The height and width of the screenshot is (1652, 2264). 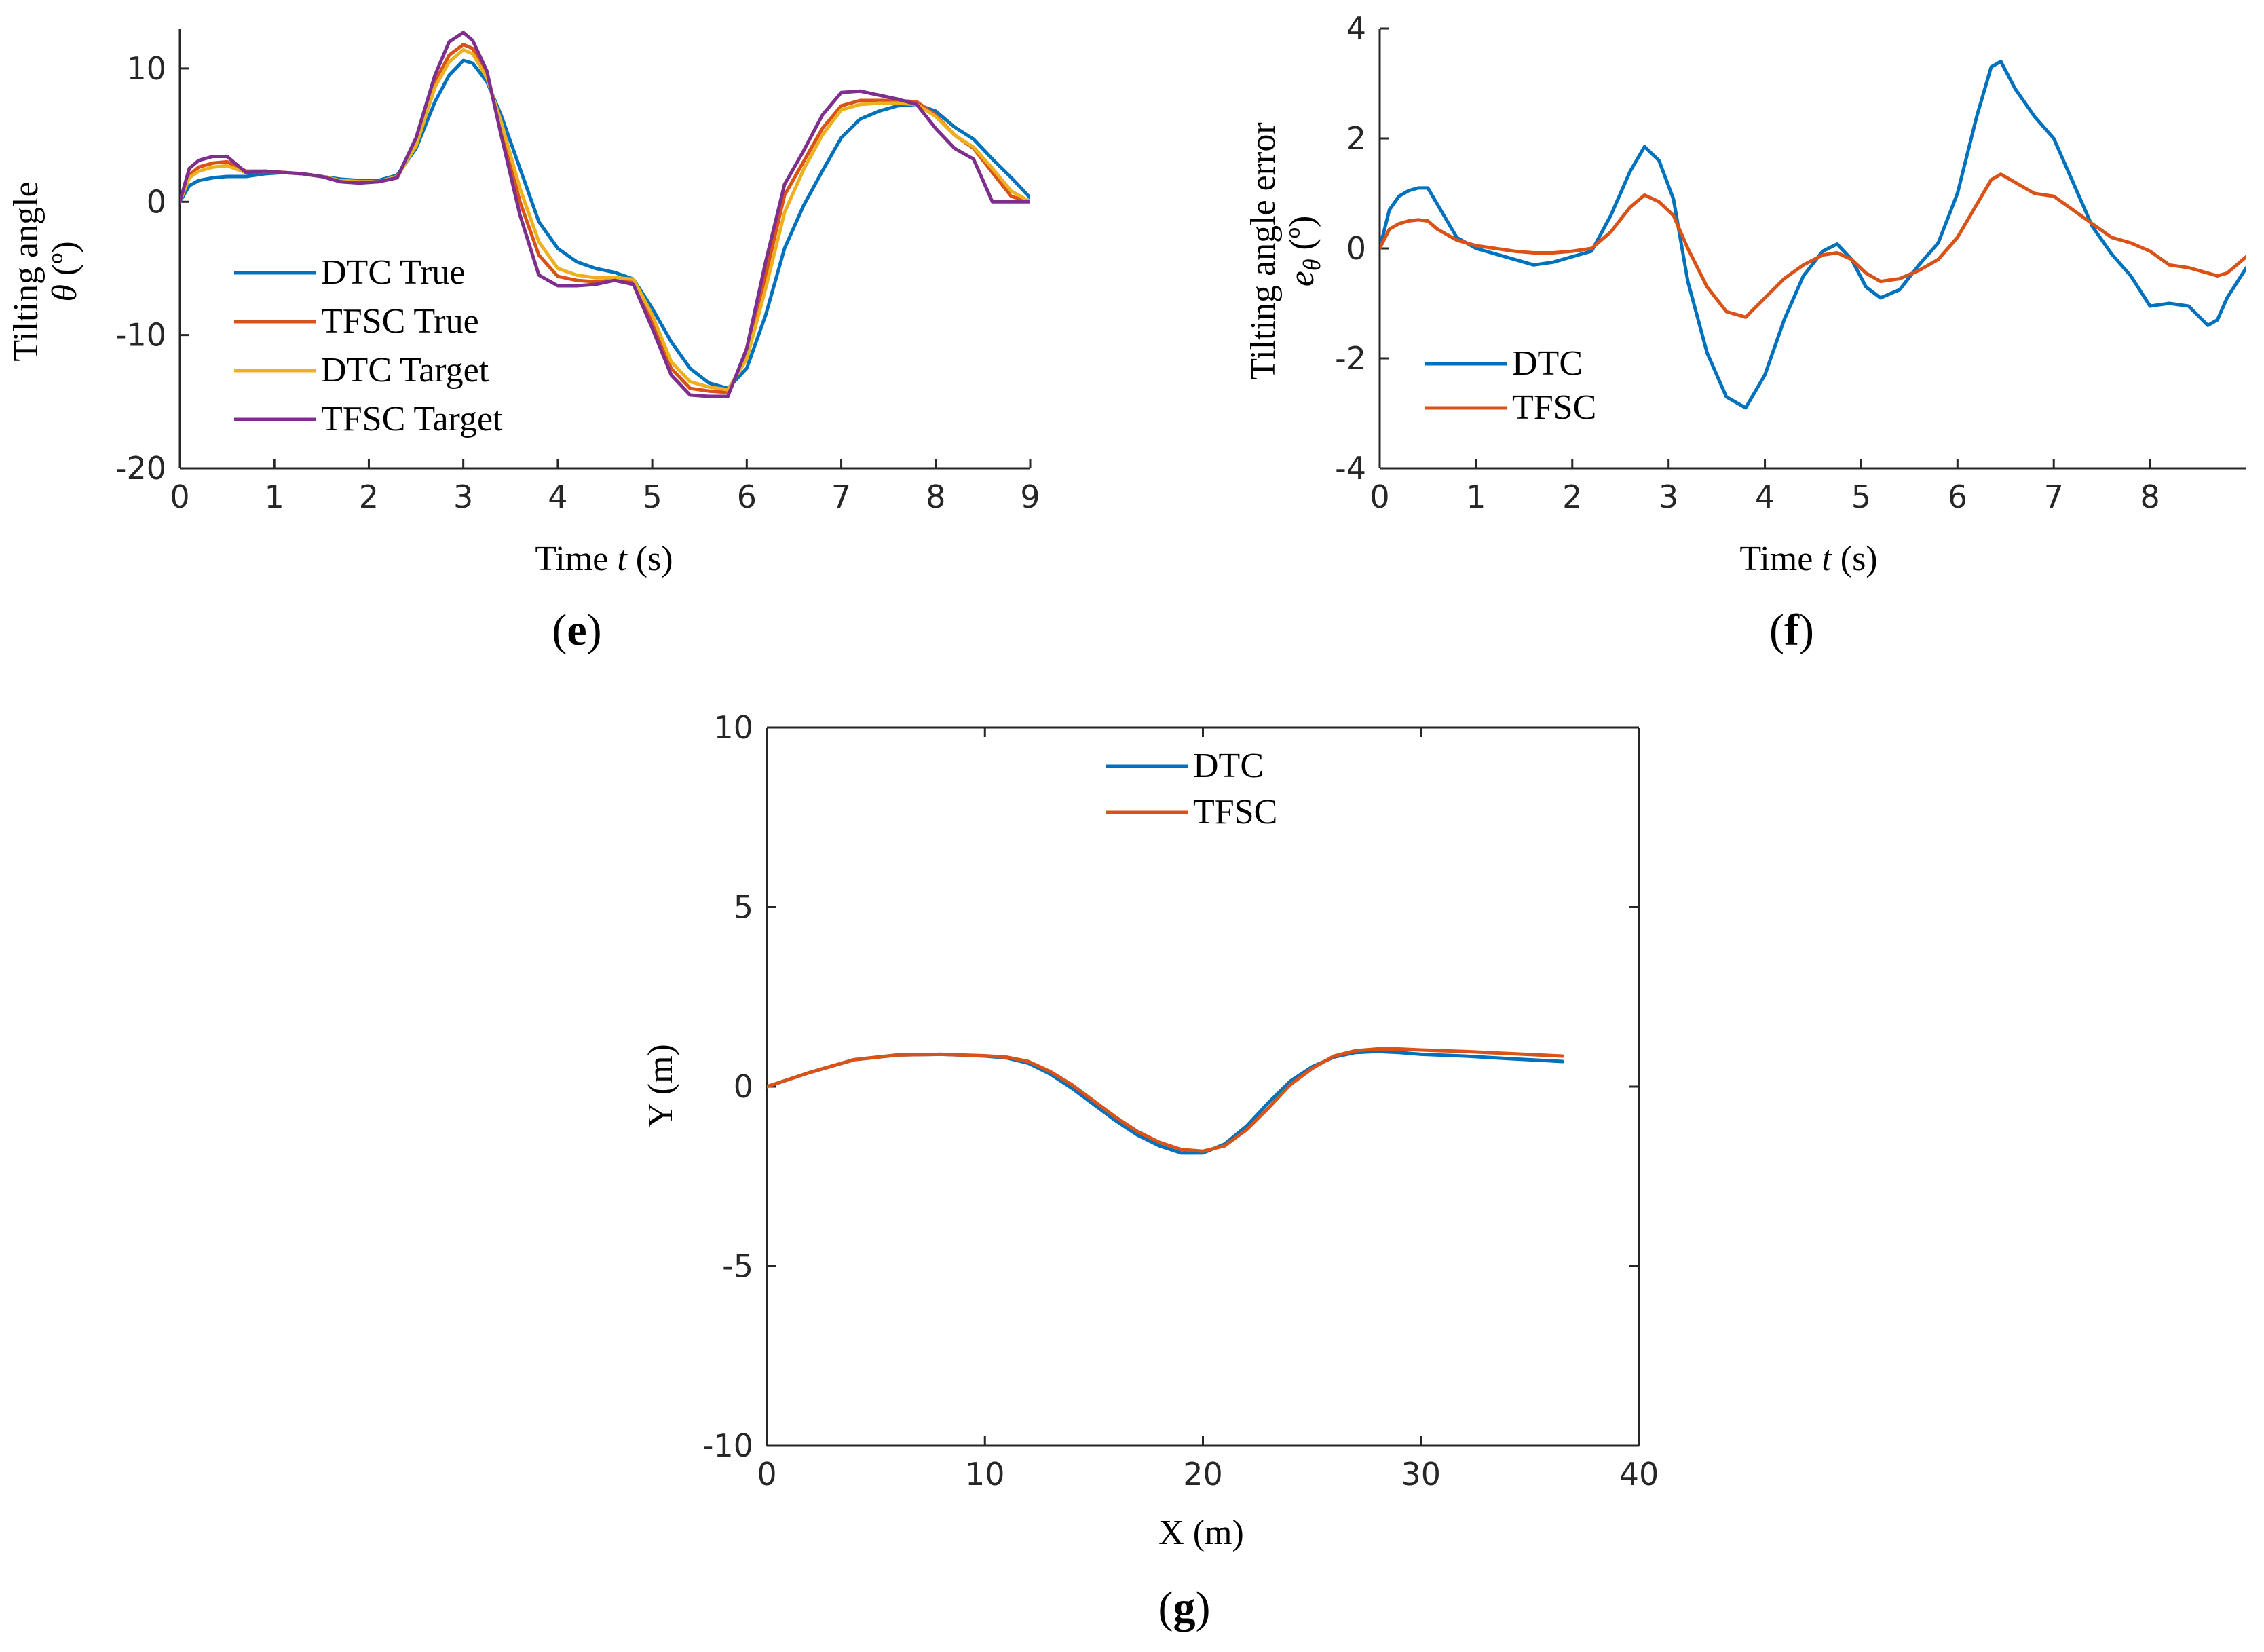 What do you see at coordinates (1350, 468) in the screenshot?
I see `y-tick-label: -4` at bounding box center [1350, 468].